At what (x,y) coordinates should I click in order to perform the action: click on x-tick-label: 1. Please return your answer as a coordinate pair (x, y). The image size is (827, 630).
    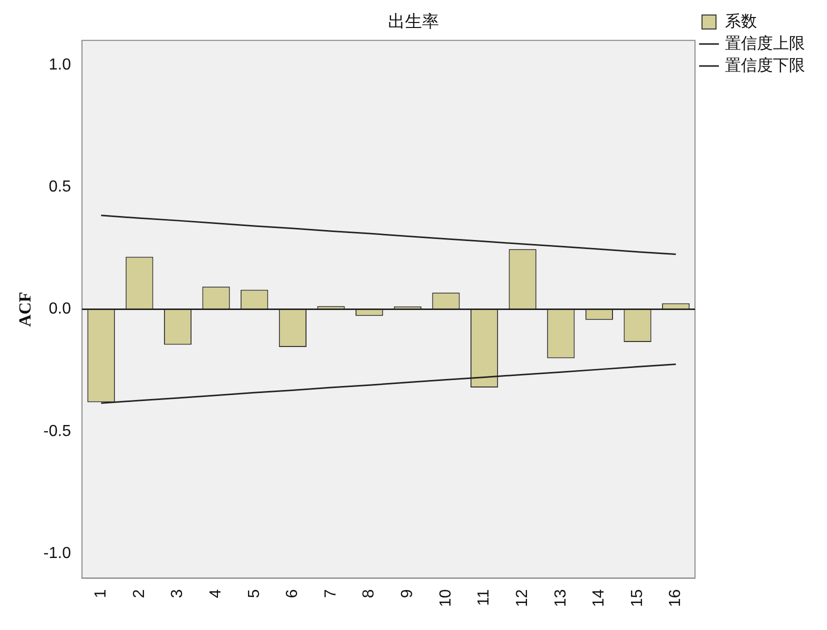
    Looking at the image, I should click on (101, 593).